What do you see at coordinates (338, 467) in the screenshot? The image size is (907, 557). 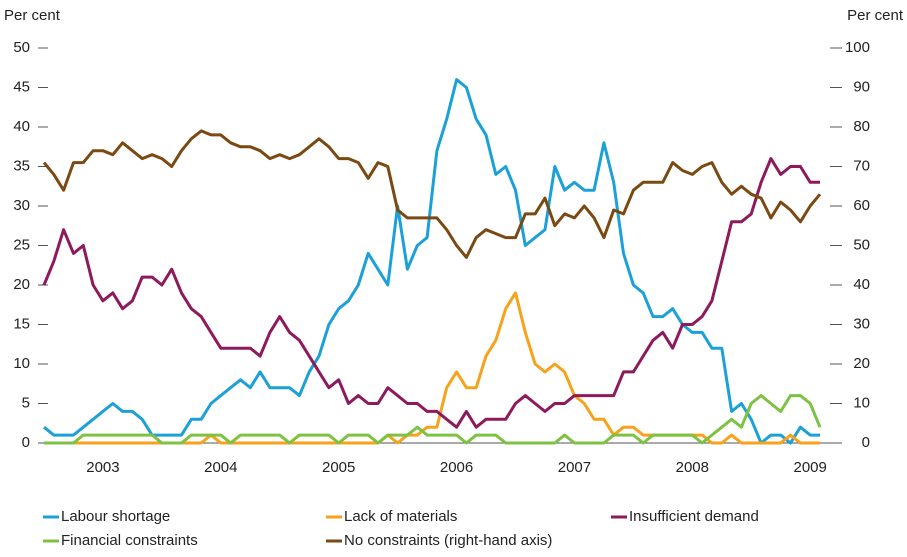 I see `x-tick-label: 2005` at bounding box center [338, 467].